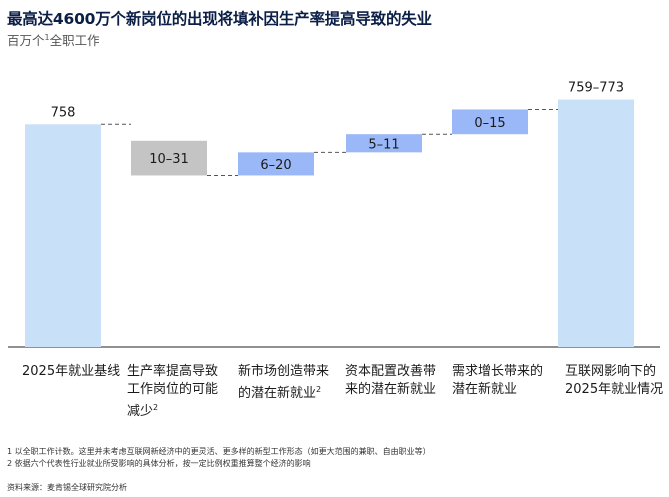  I want to click on category-label-2: 生产率提高导致工作岗位的可能减少2, so click(177, 392).